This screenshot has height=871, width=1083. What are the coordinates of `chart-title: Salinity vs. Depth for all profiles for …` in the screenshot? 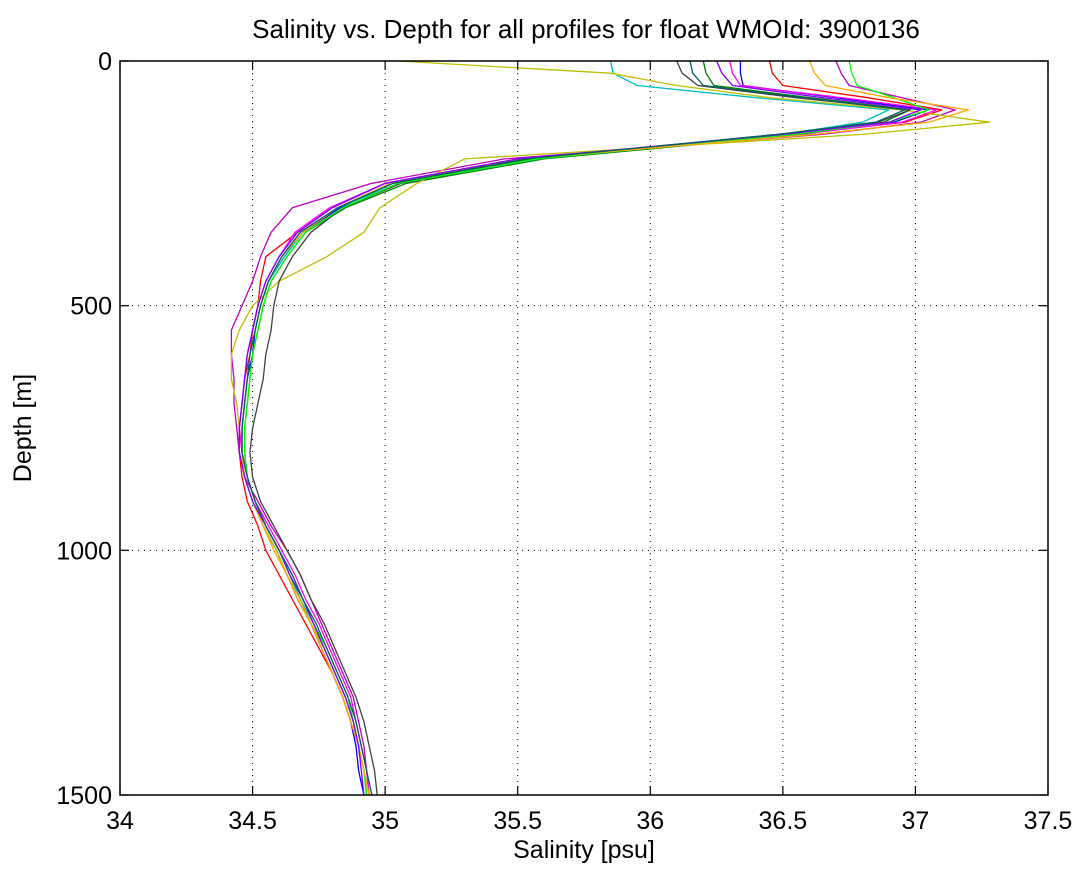 It's located at (586, 29).